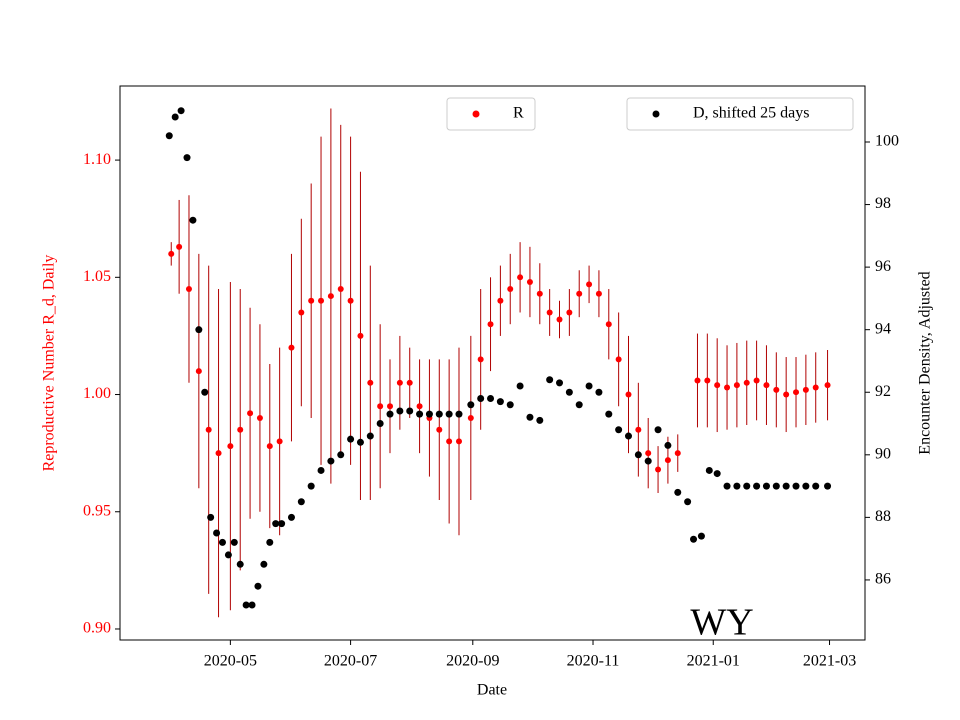 The image size is (960, 720). Describe the element at coordinates (883, 516) in the screenshot. I see `y2-tick-label: 88` at that location.